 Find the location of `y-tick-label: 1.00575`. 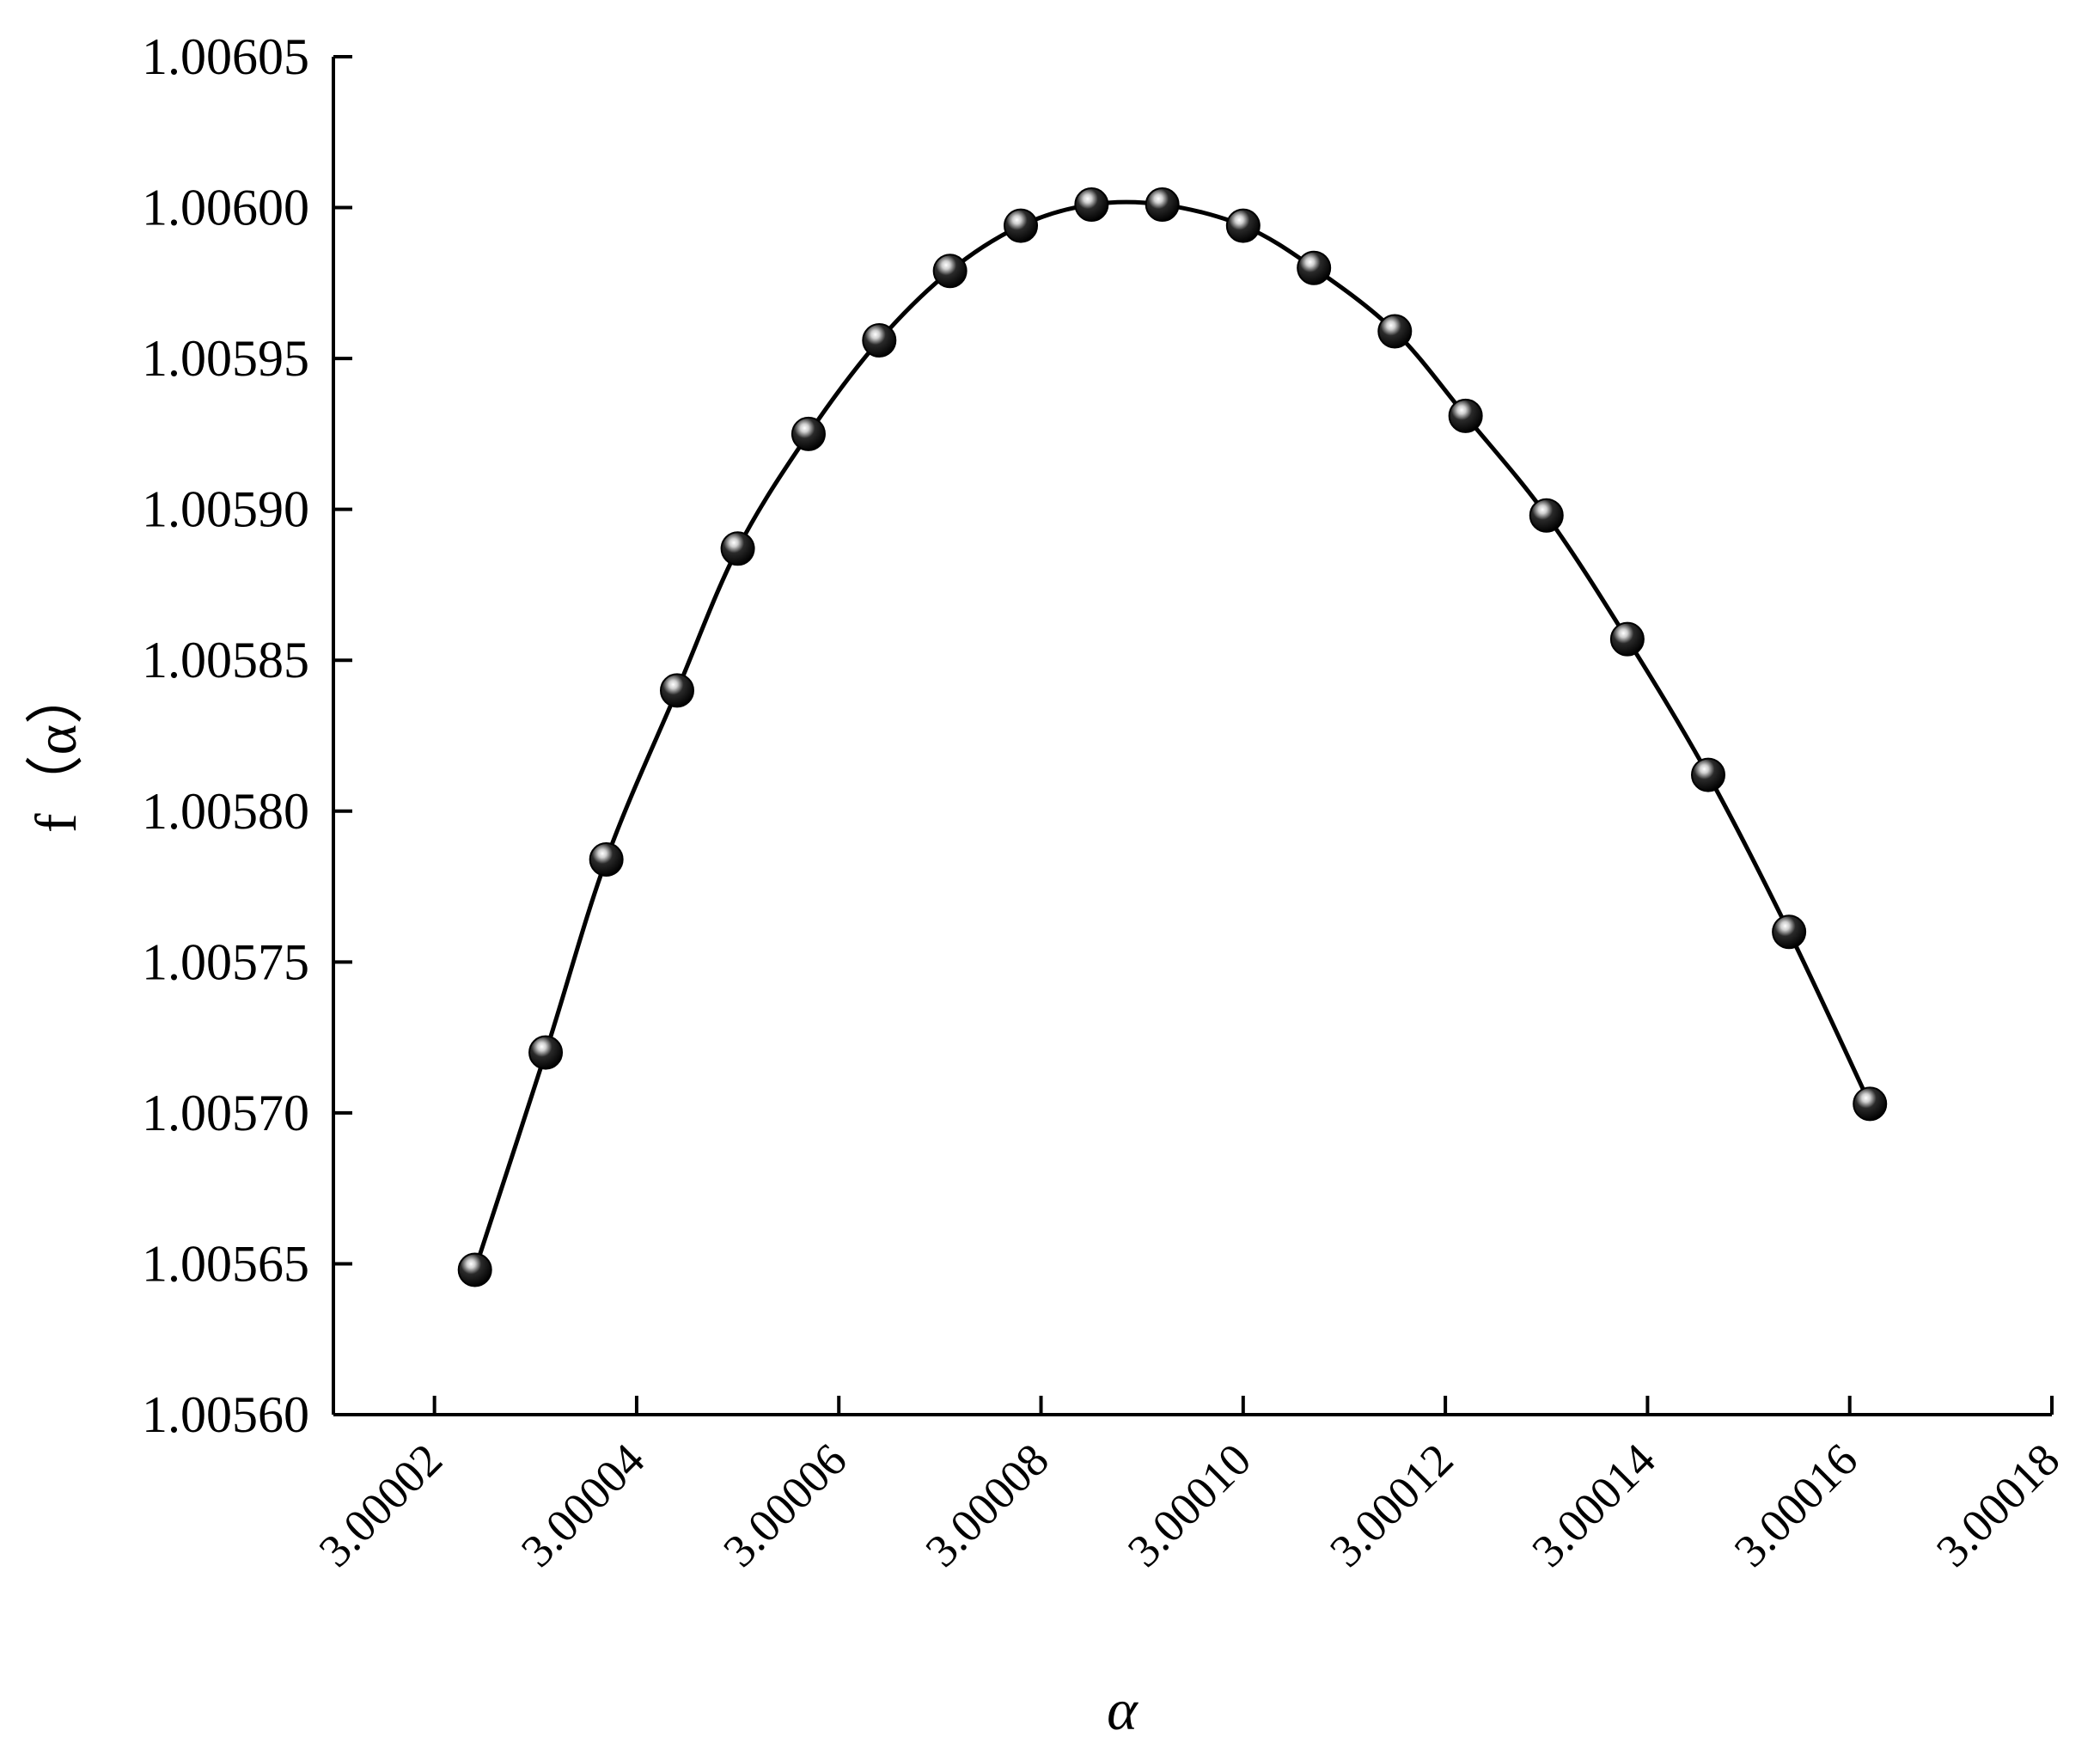

y-tick-label: 1.00575 is located at coordinates (225, 961).